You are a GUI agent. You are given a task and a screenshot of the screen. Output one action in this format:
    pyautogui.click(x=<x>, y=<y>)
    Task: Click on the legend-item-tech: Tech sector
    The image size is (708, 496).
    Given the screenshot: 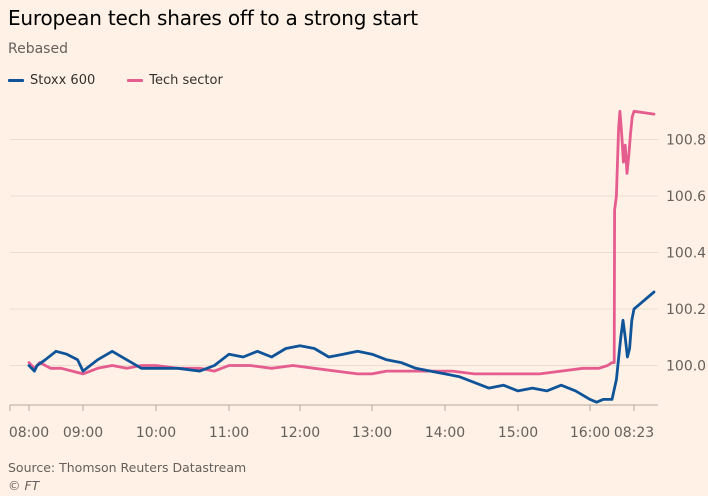 What is the action you would take?
    pyautogui.click(x=175, y=80)
    